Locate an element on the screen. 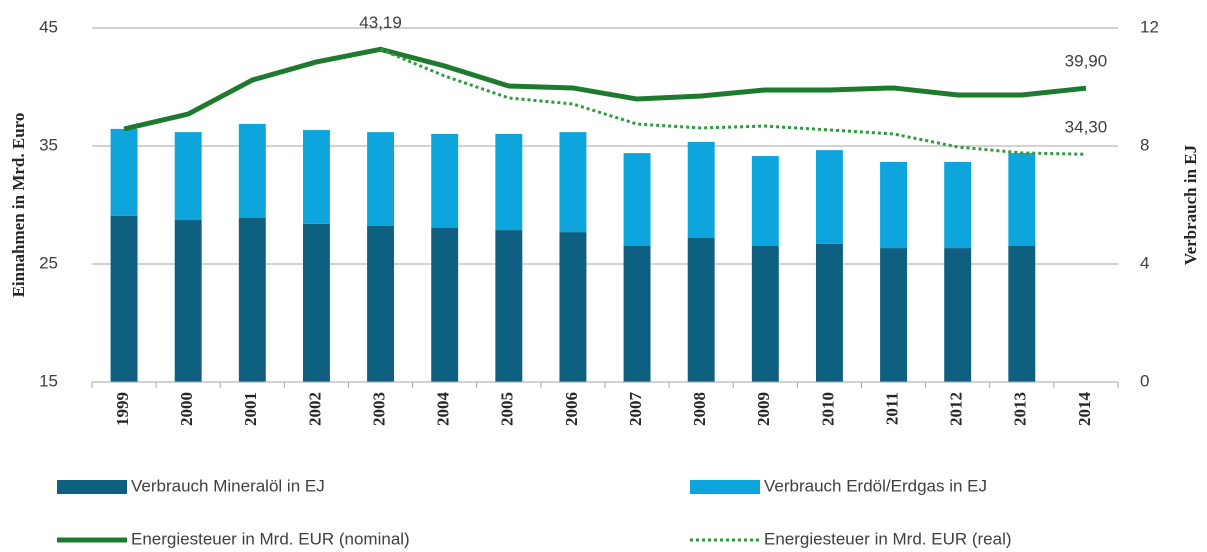 The width and height of the screenshot is (1207, 552). x-tick-label: 2010 is located at coordinates (827, 409).